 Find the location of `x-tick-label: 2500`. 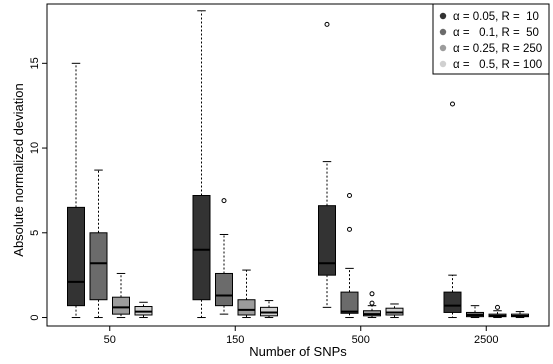

x-tick-label: 2500 is located at coordinates (486, 340).